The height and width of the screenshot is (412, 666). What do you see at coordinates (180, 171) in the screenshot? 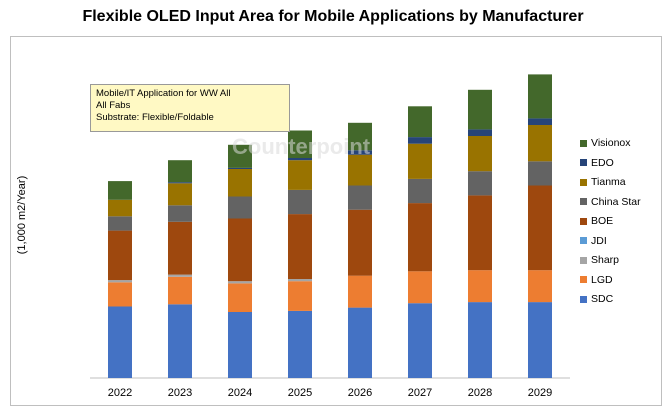
I see `bar-segment-visionox-2023` at bounding box center [180, 171].